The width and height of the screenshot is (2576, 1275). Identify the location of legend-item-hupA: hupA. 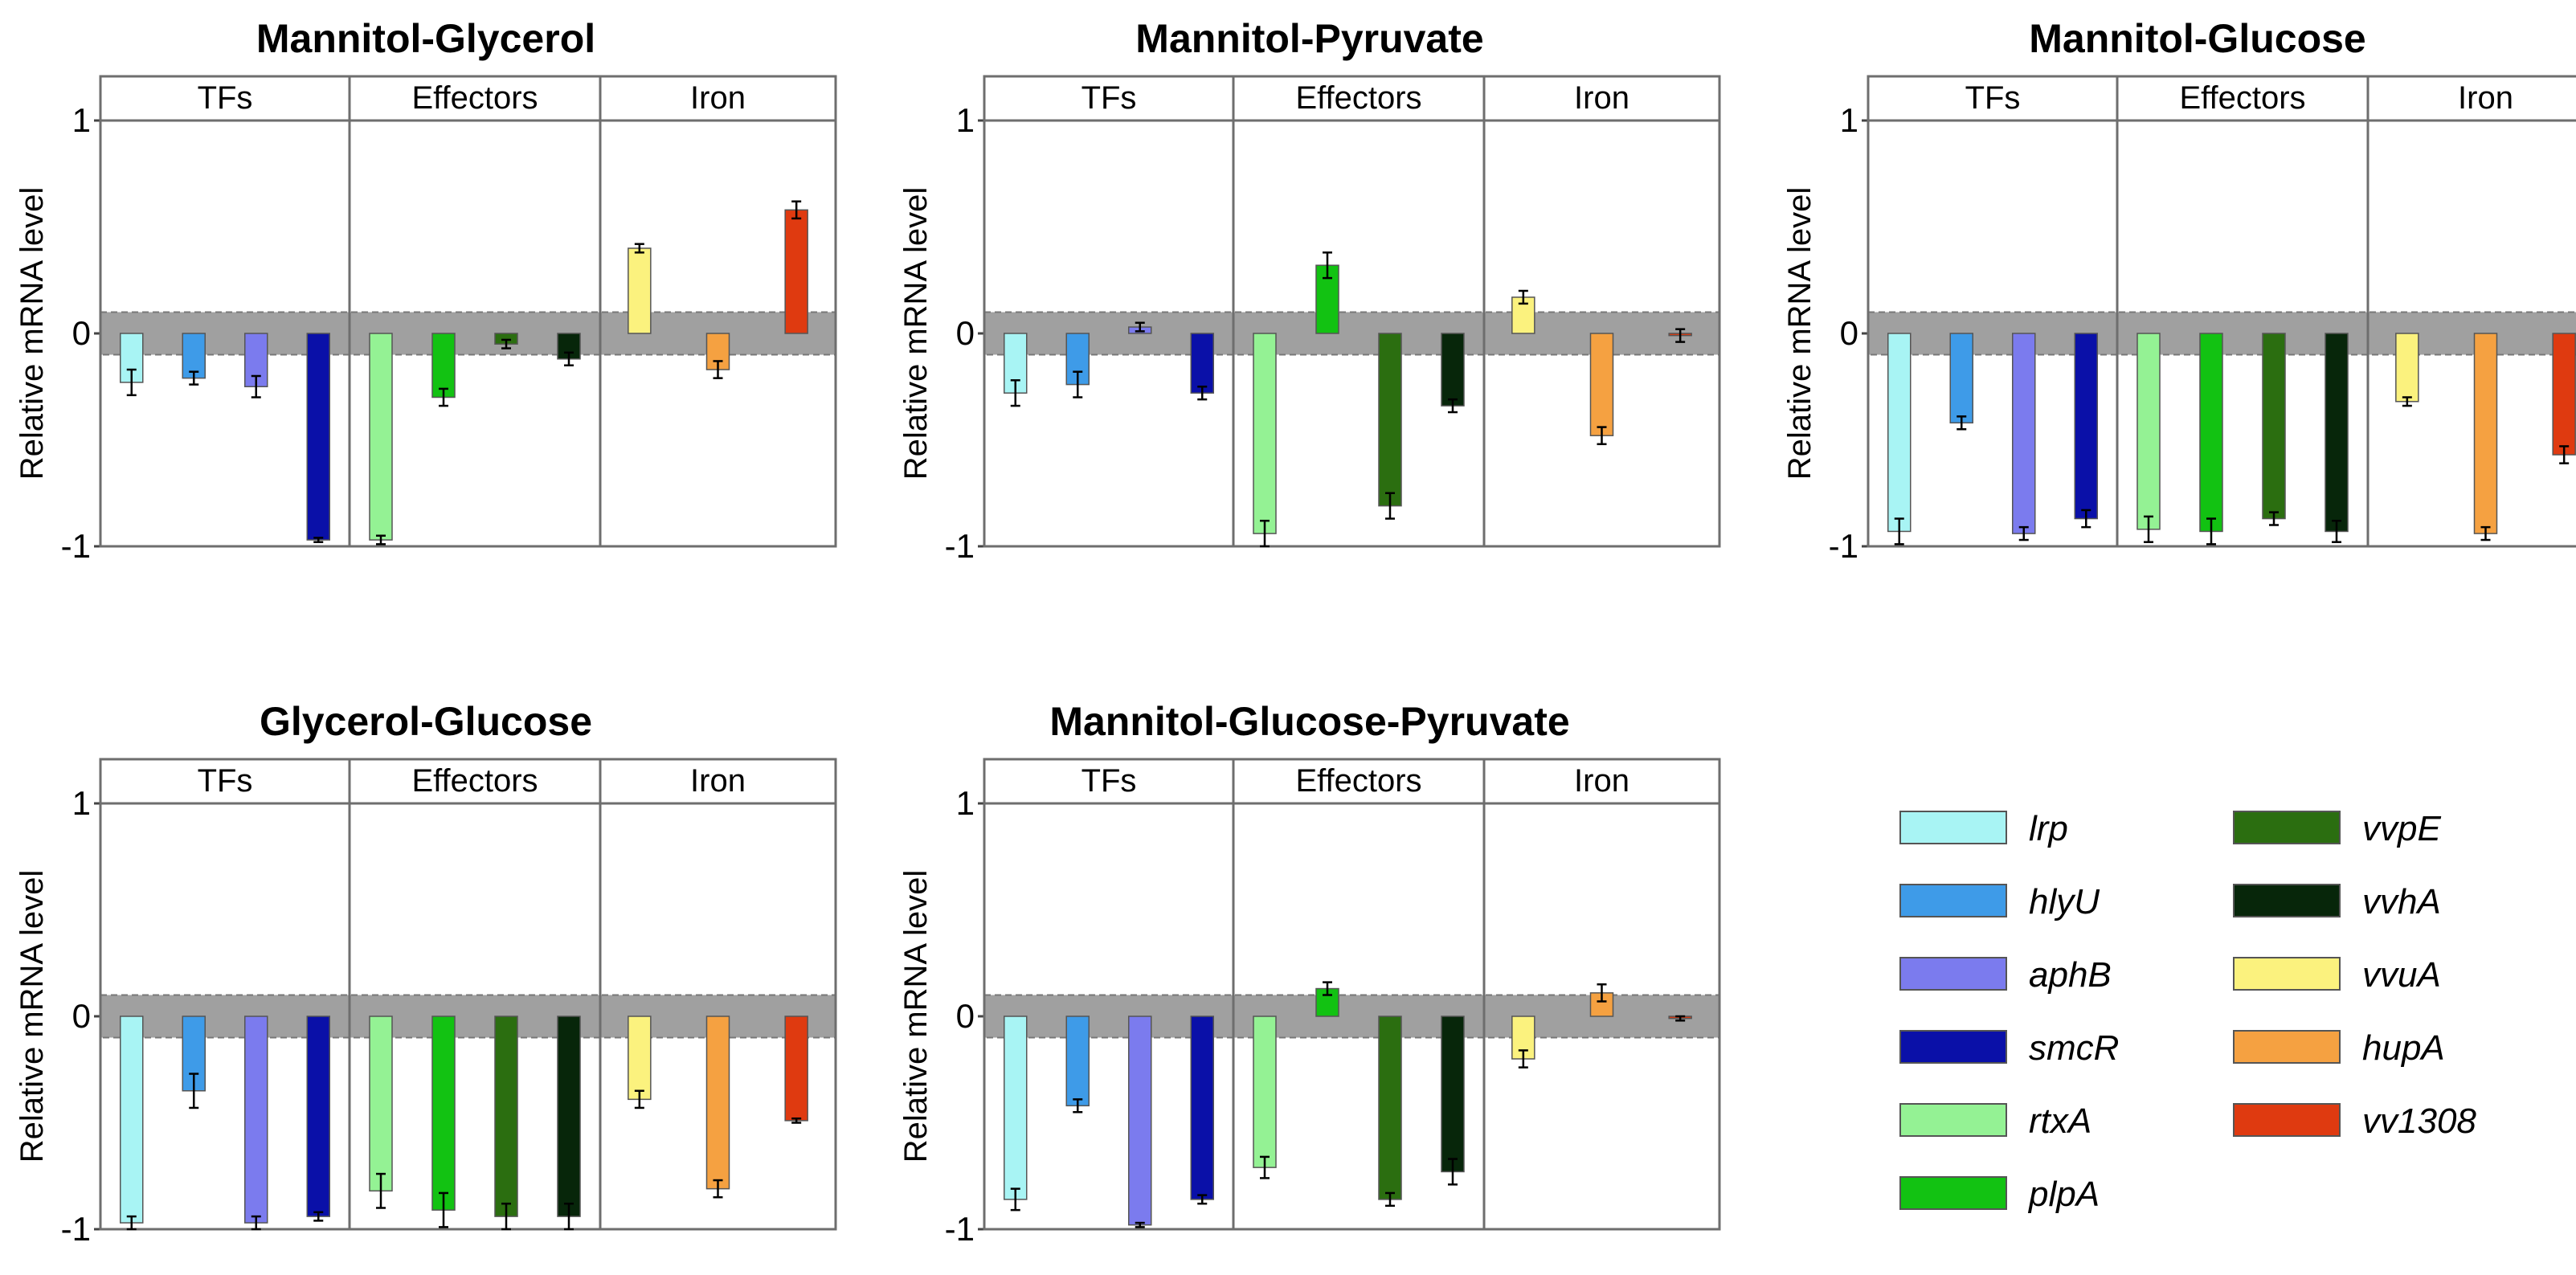
(2339, 1048).